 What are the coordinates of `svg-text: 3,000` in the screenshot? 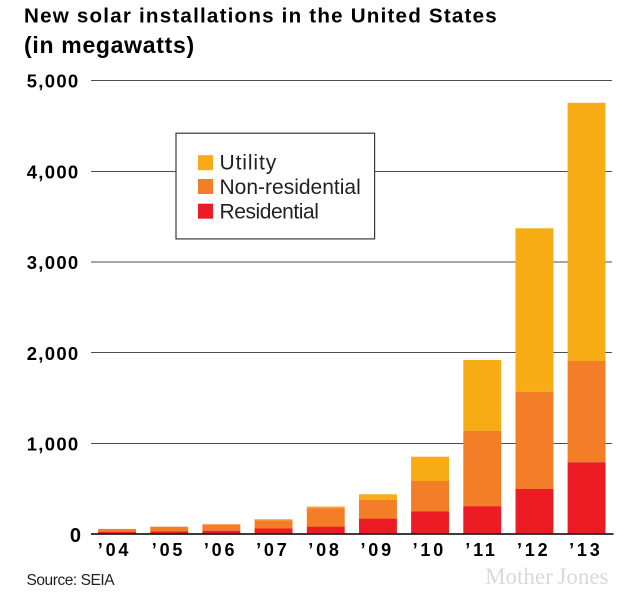 It's located at (53, 262).